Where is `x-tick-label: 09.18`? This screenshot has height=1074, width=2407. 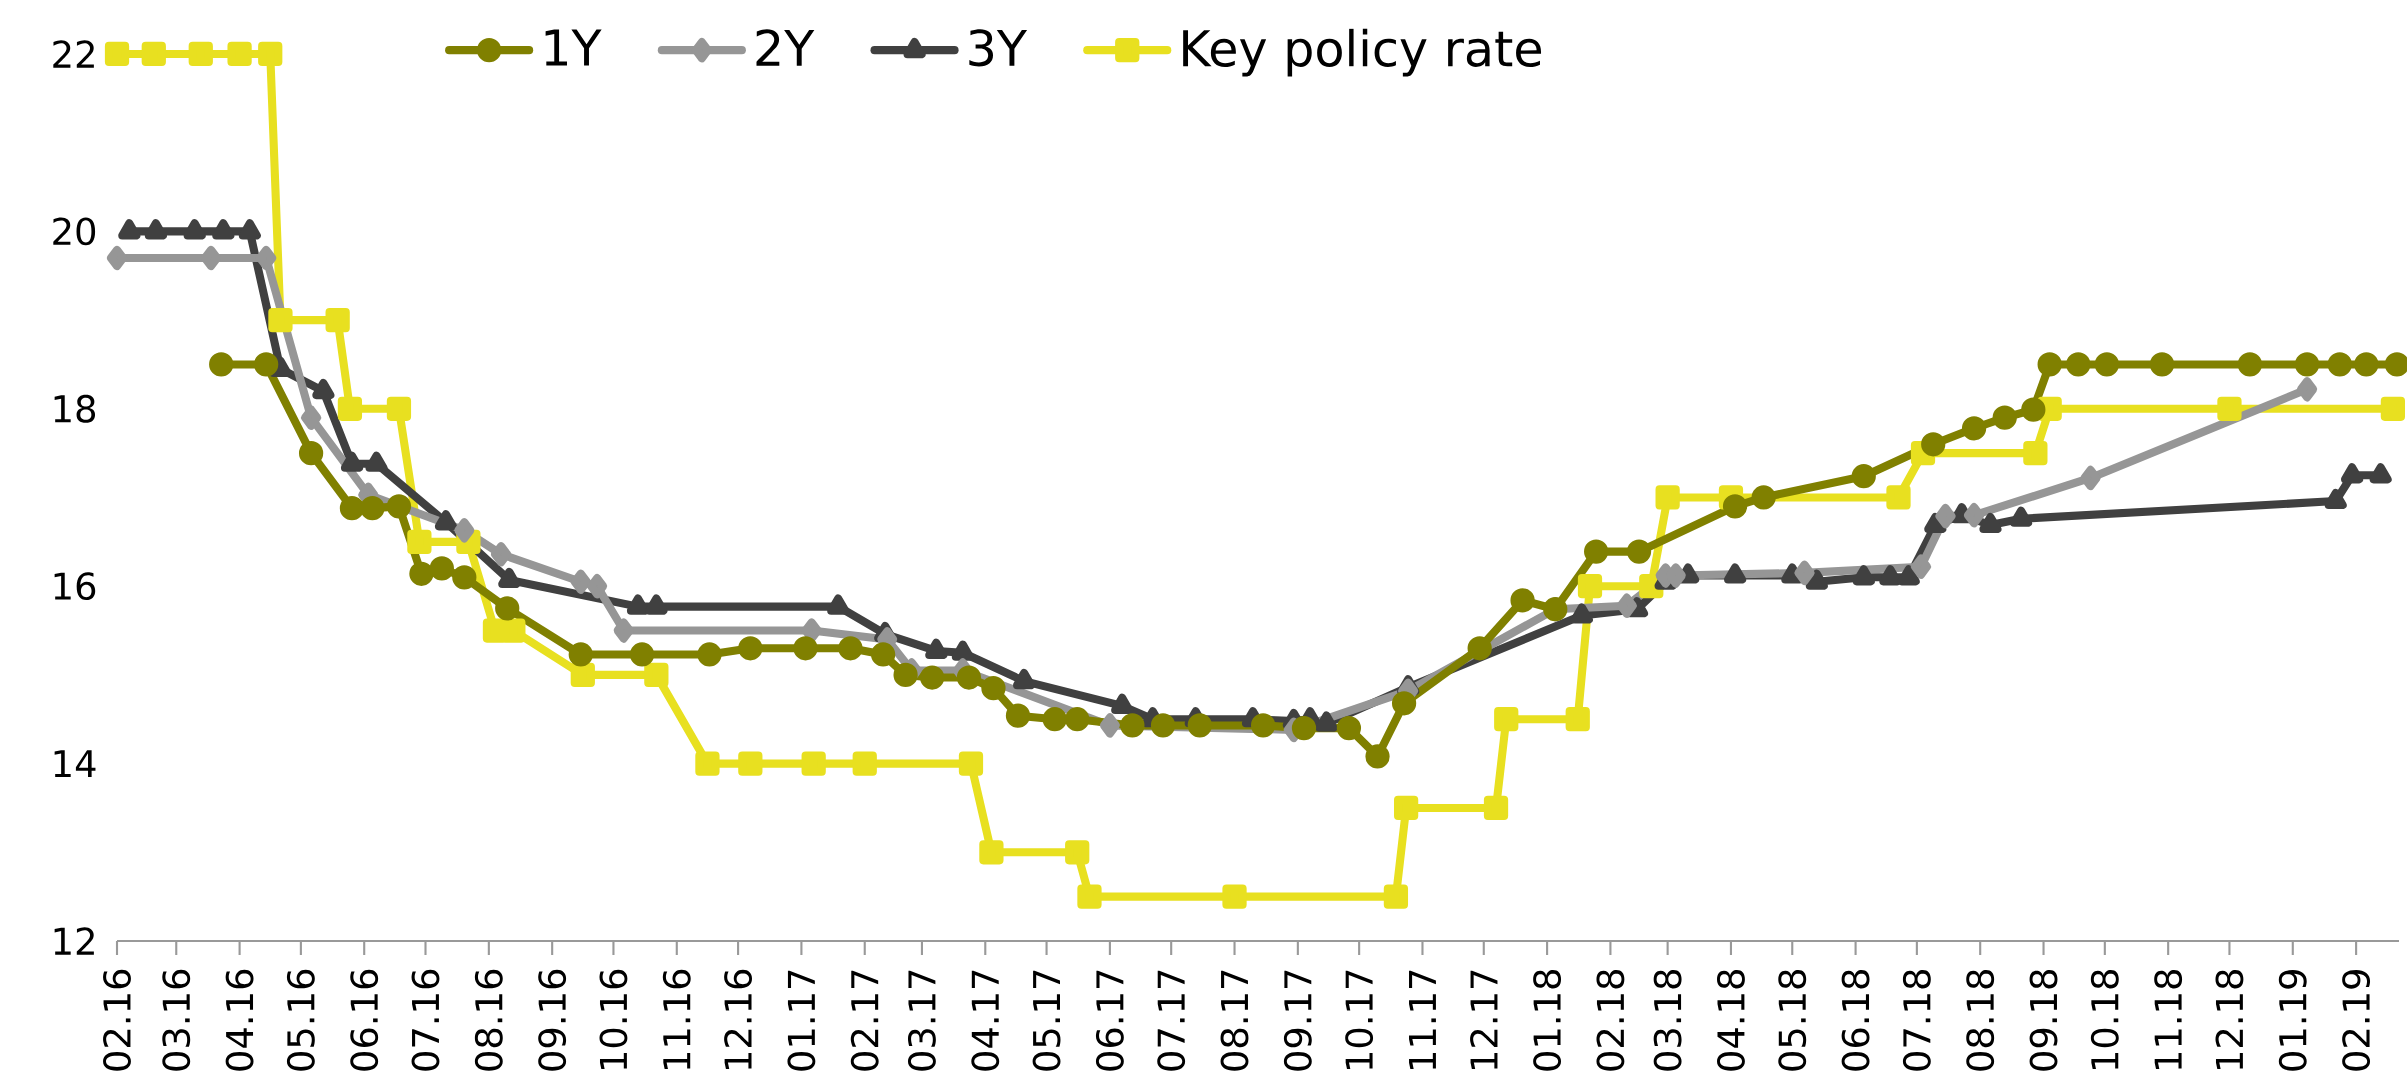 x-tick-label: 09.18 is located at coordinates (2043, 1020).